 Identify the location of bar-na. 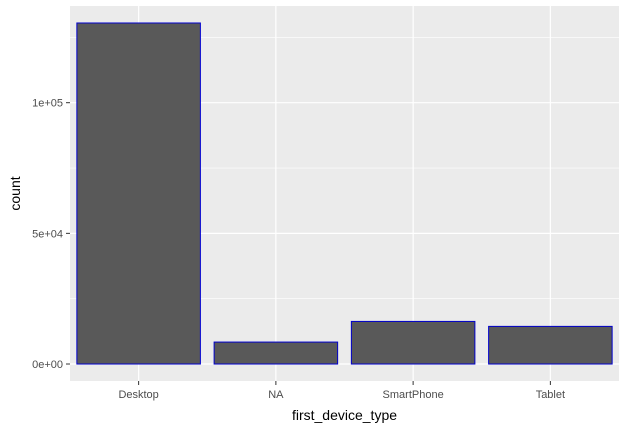
(276, 353).